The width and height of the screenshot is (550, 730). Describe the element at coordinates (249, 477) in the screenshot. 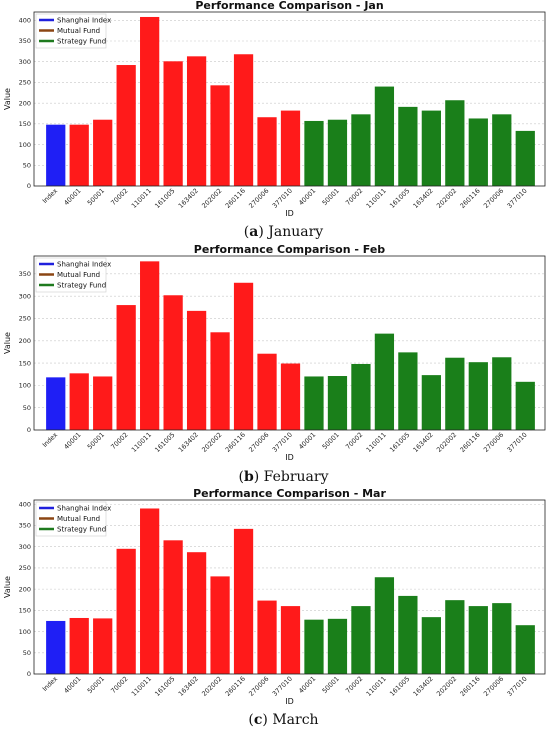

I see `caption-letter: b` at that location.